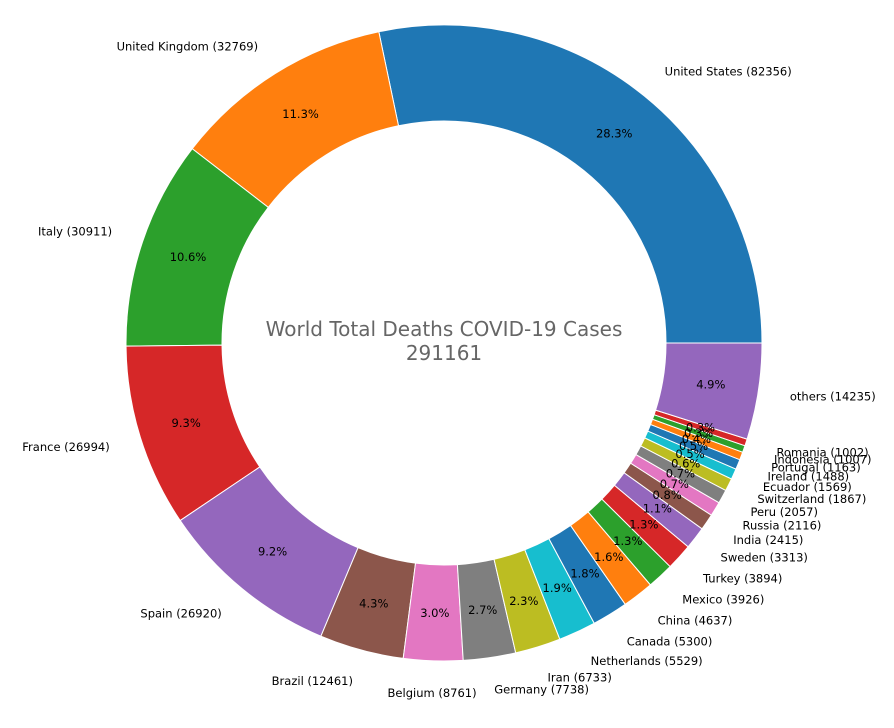 The height and width of the screenshot is (728, 894). What do you see at coordinates (557, 588) in the screenshot?
I see `slice-percent-9: 1.9%` at bounding box center [557, 588].